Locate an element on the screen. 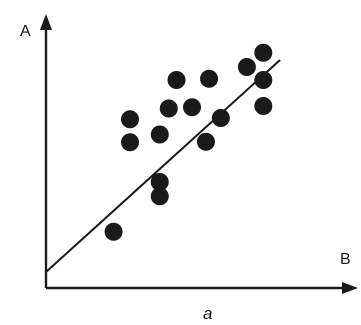 This screenshot has height=325, width=361. y-axis-label: A is located at coordinates (25, 31).